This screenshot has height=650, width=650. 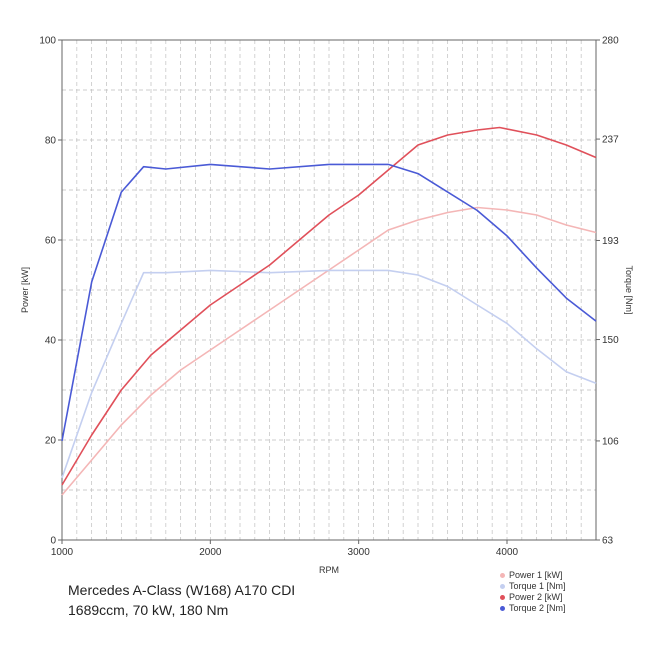 I want to click on legend-item-torque-2: Torque 2 [Nm], so click(x=533, y=608).